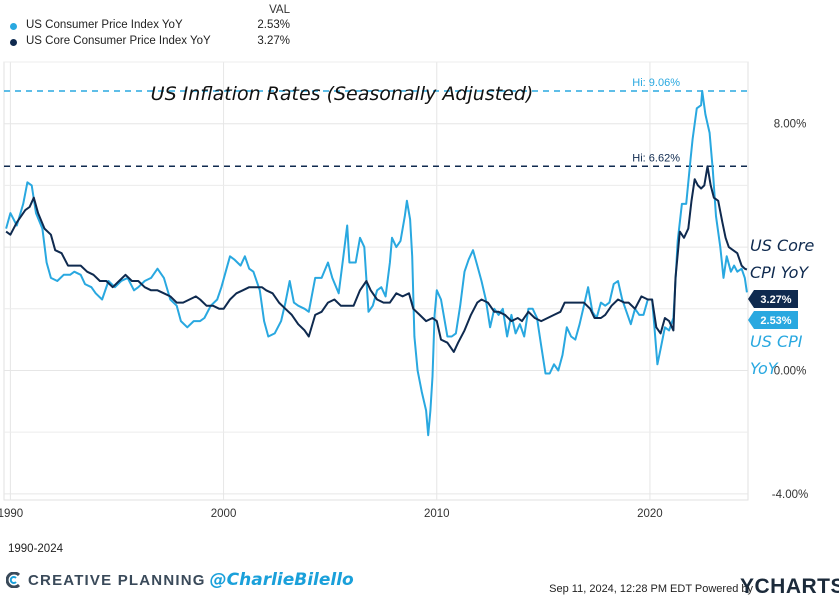  I want to click on legend-item-label: US Core Consumer Price Index YoY, so click(118, 41).